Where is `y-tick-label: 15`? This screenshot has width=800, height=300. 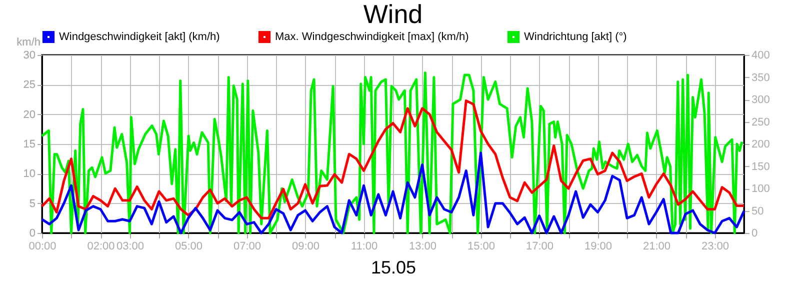 y-tick-label: 15 is located at coordinates (29, 144).